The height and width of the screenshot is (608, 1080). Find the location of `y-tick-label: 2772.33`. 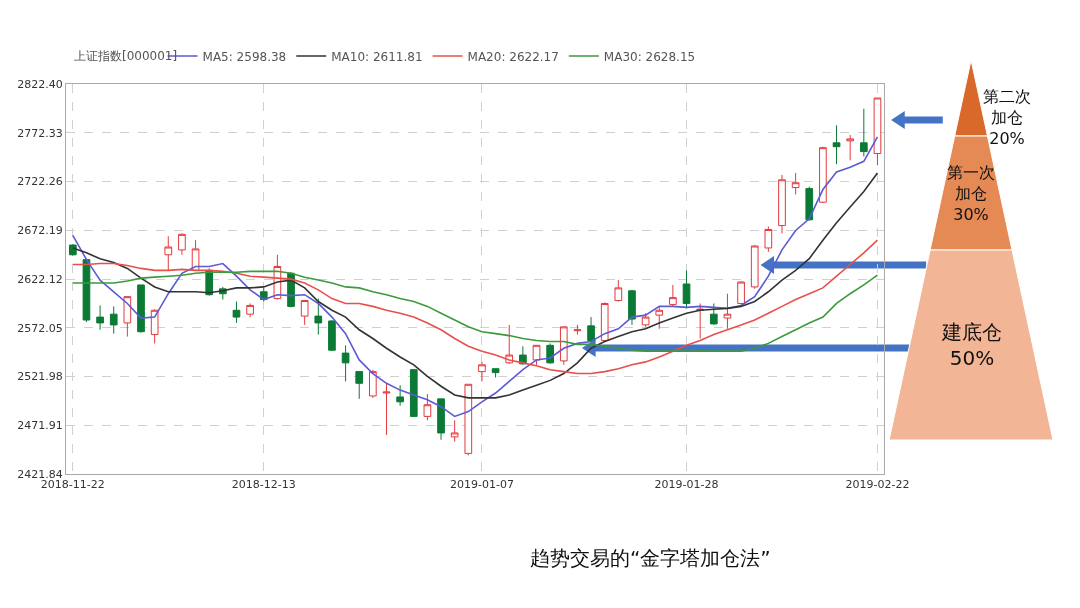

y-tick-label: 2772.33 is located at coordinates (40, 133).